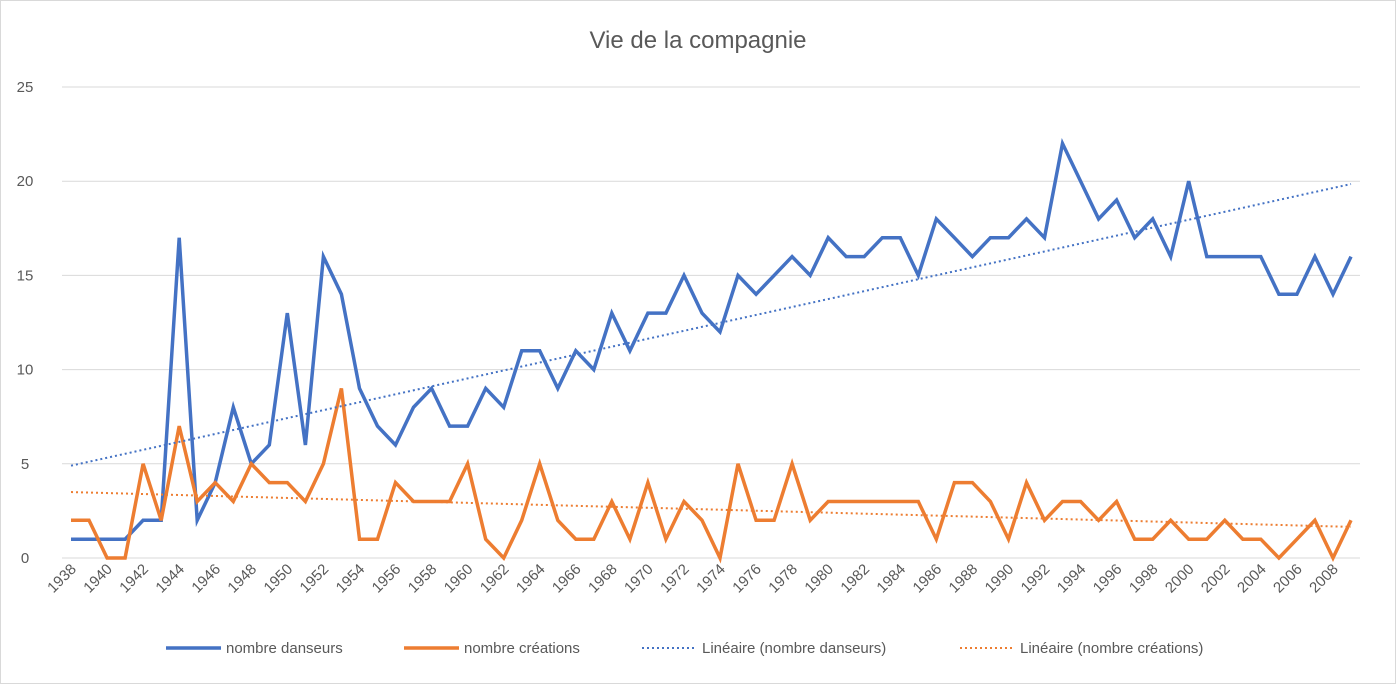 Image resolution: width=1396 pixels, height=684 pixels. Describe the element at coordinates (134, 579) in the screenshot. I see `x-tick-label: 1942` at that location.